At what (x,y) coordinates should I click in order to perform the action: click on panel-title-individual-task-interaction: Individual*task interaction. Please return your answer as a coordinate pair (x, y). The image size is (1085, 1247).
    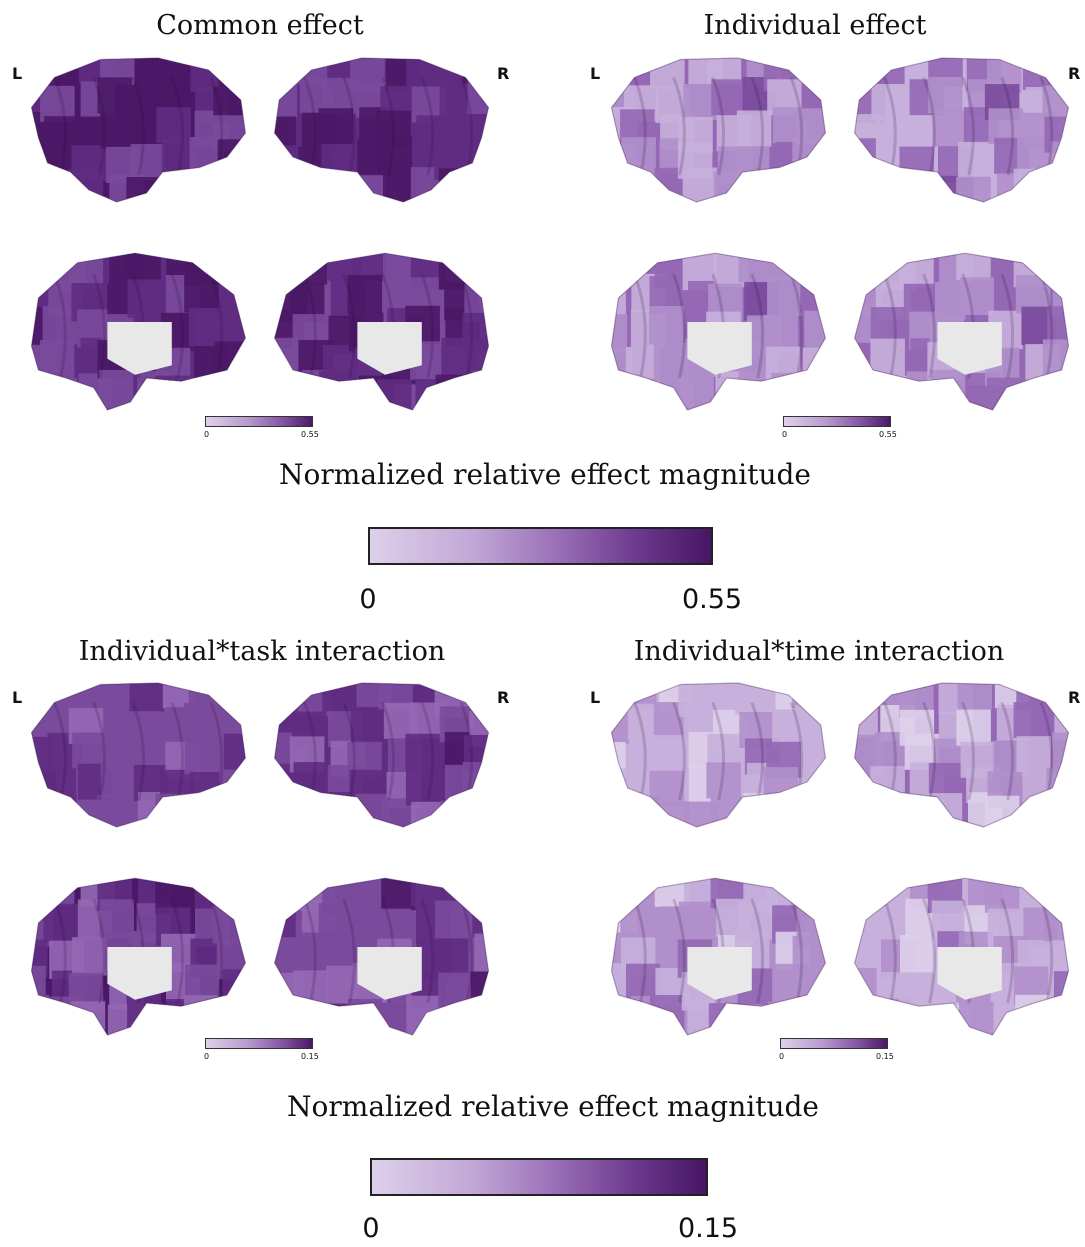
    Looking at the image, I should click on (262, 651).